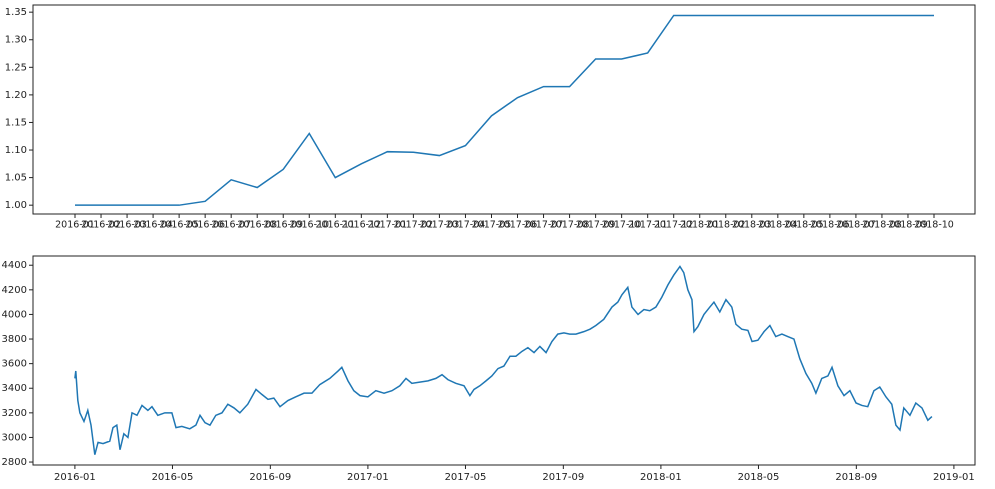 The height and width of the screenshot is (489, 995). What do you see at coordinates (674, 225) in the screenshot?
I see `x-tick-label: 2017-12` at bounding box center [674, 225].